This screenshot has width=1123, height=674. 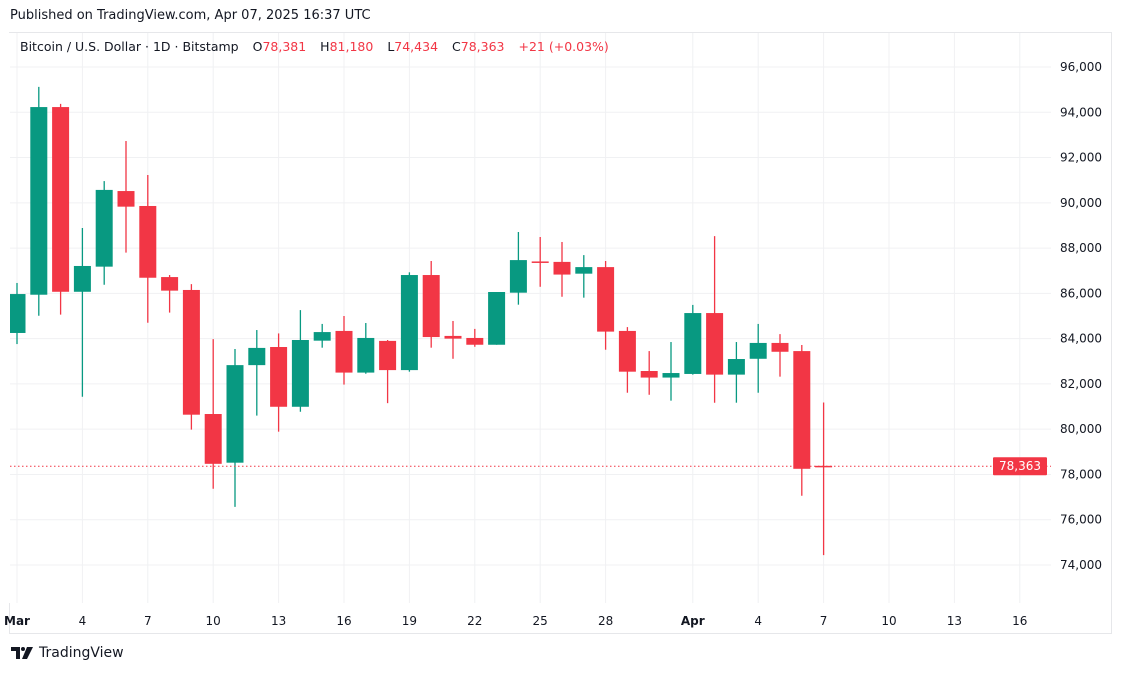 I want to click on x-tick-label: 10, so click(x=213, y=621).